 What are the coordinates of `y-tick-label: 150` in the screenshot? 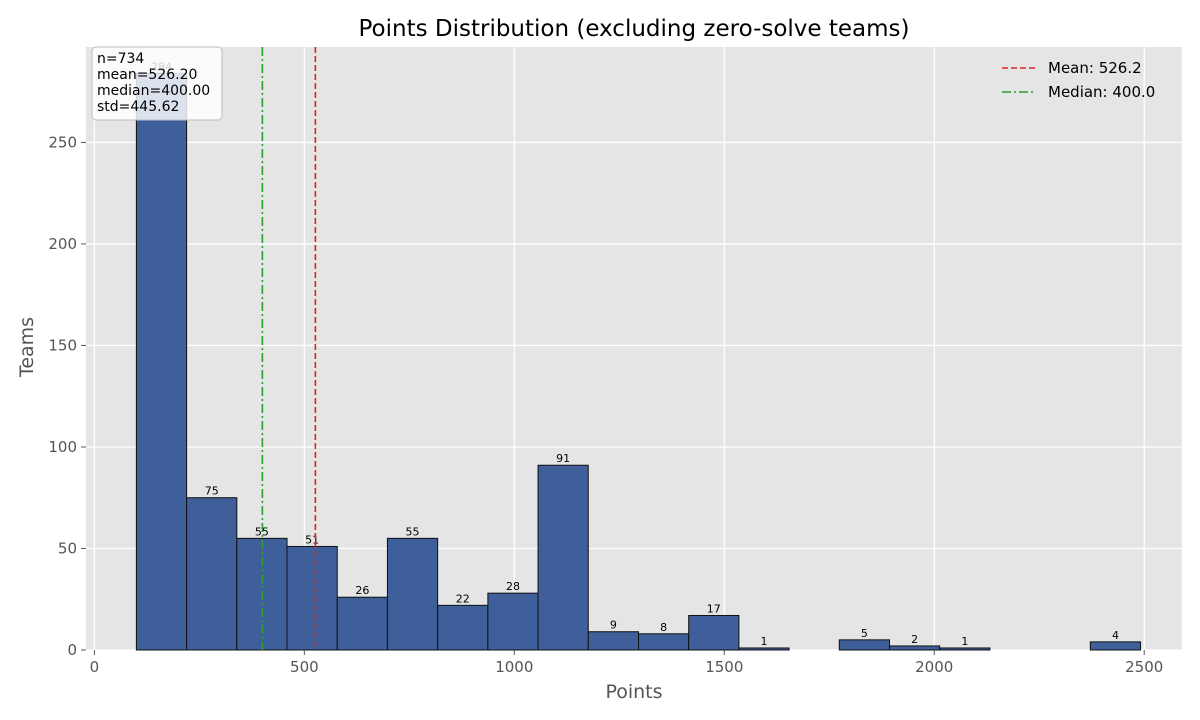 It's located at (62, 345).